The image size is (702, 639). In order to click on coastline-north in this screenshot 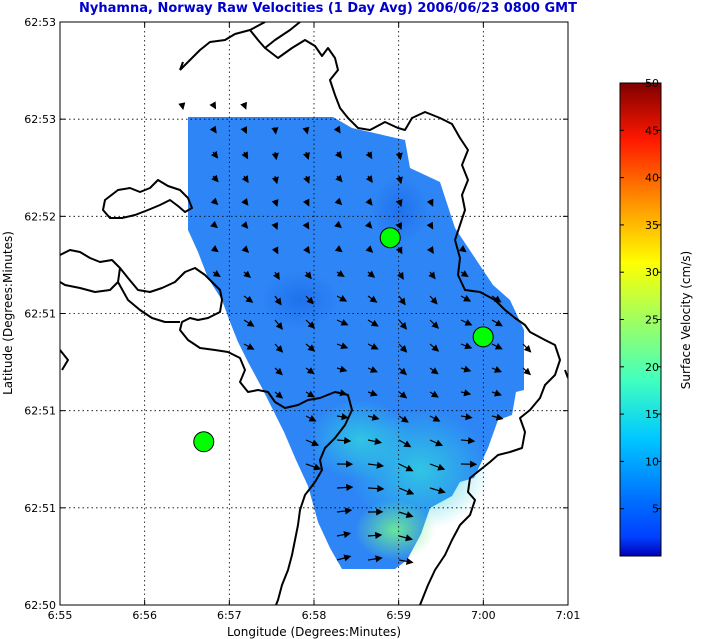, I will do `click(324, 131)`.